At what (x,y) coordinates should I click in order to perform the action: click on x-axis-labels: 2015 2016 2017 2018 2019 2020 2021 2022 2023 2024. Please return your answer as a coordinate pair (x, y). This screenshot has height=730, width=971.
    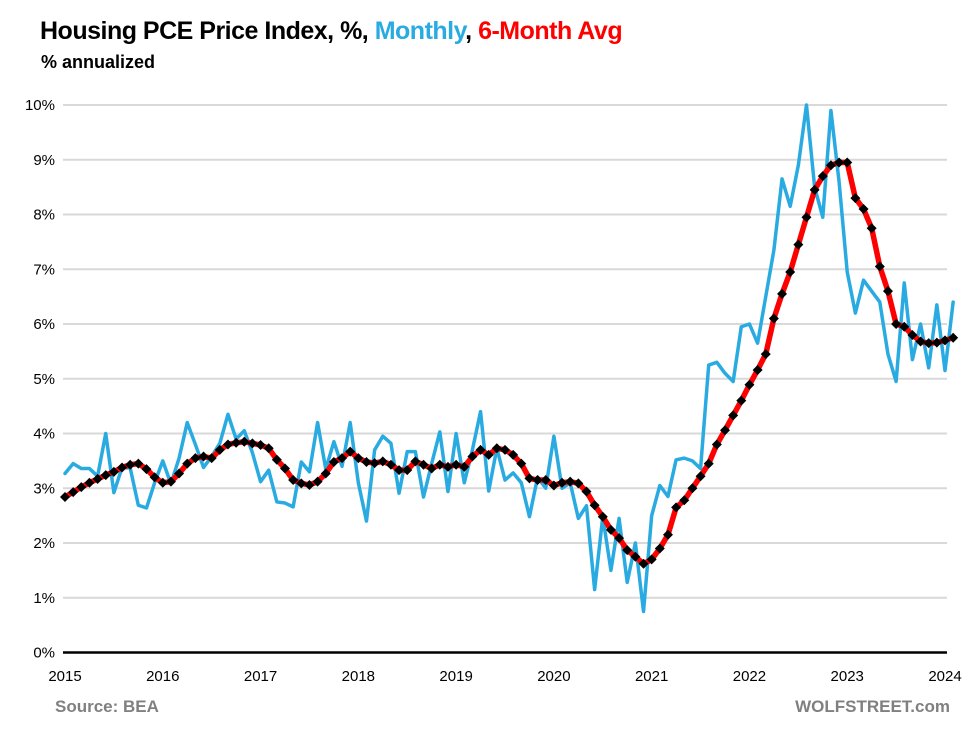
    Looking at the image, I should click on (504, 676).